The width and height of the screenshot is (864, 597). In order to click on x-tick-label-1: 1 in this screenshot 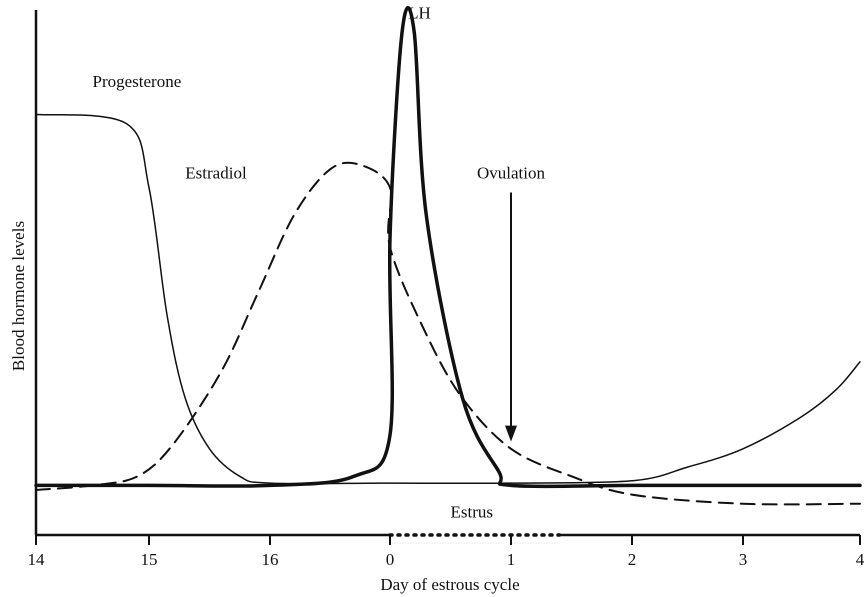, I will do `click(511, 559)`.